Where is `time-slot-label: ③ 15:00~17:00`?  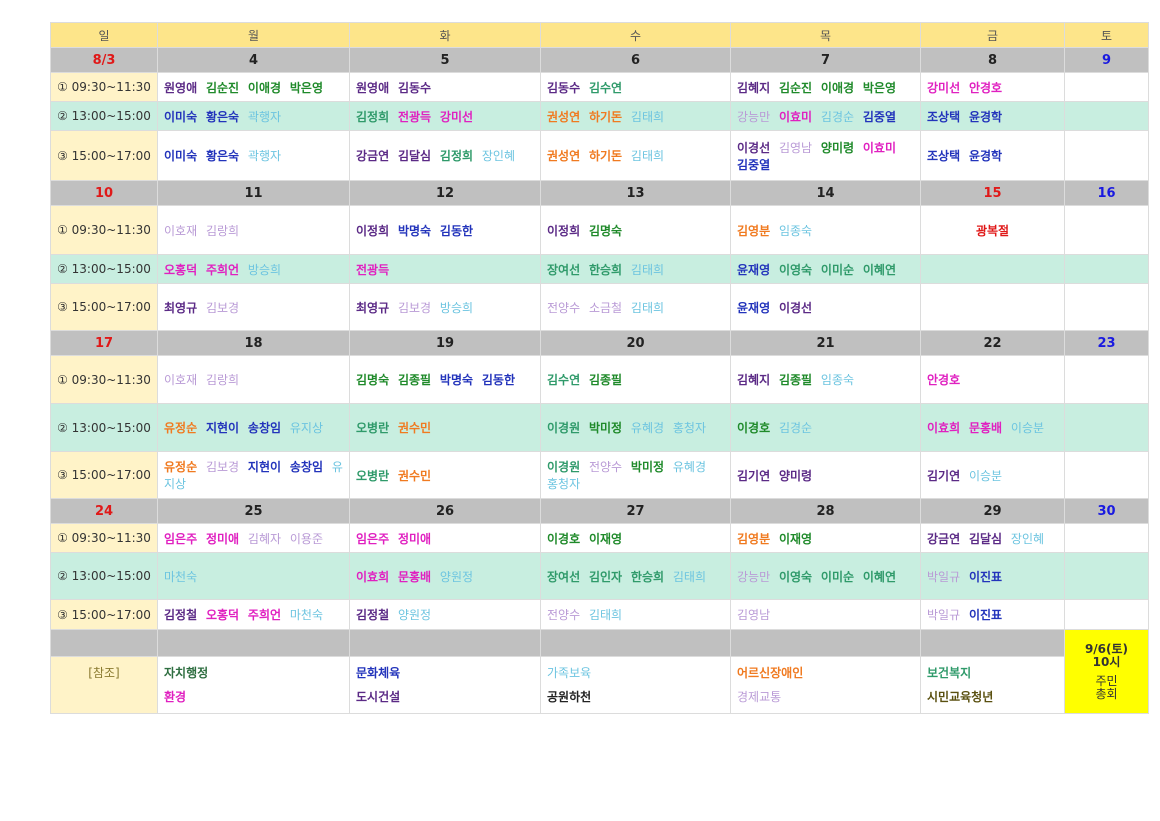 time-slot-label: ③ 15:00~17:00 is located at coordinates (104, 155).